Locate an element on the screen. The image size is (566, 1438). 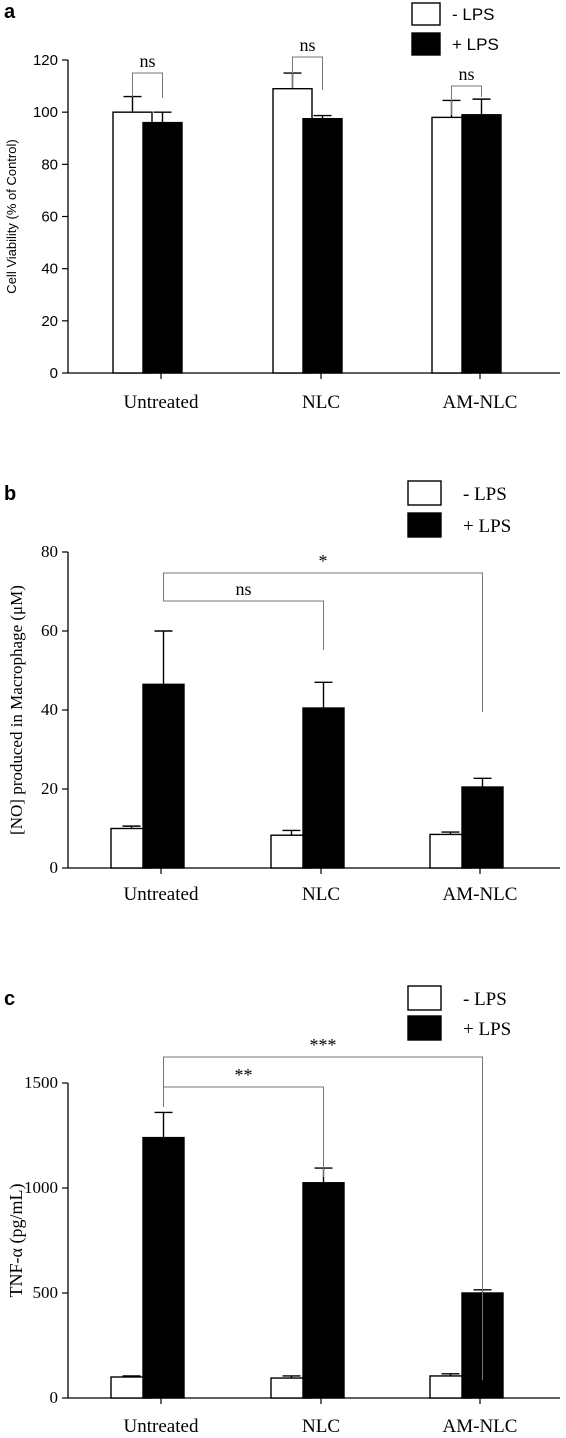
panel-label: b is located at coordinates (10, 494).